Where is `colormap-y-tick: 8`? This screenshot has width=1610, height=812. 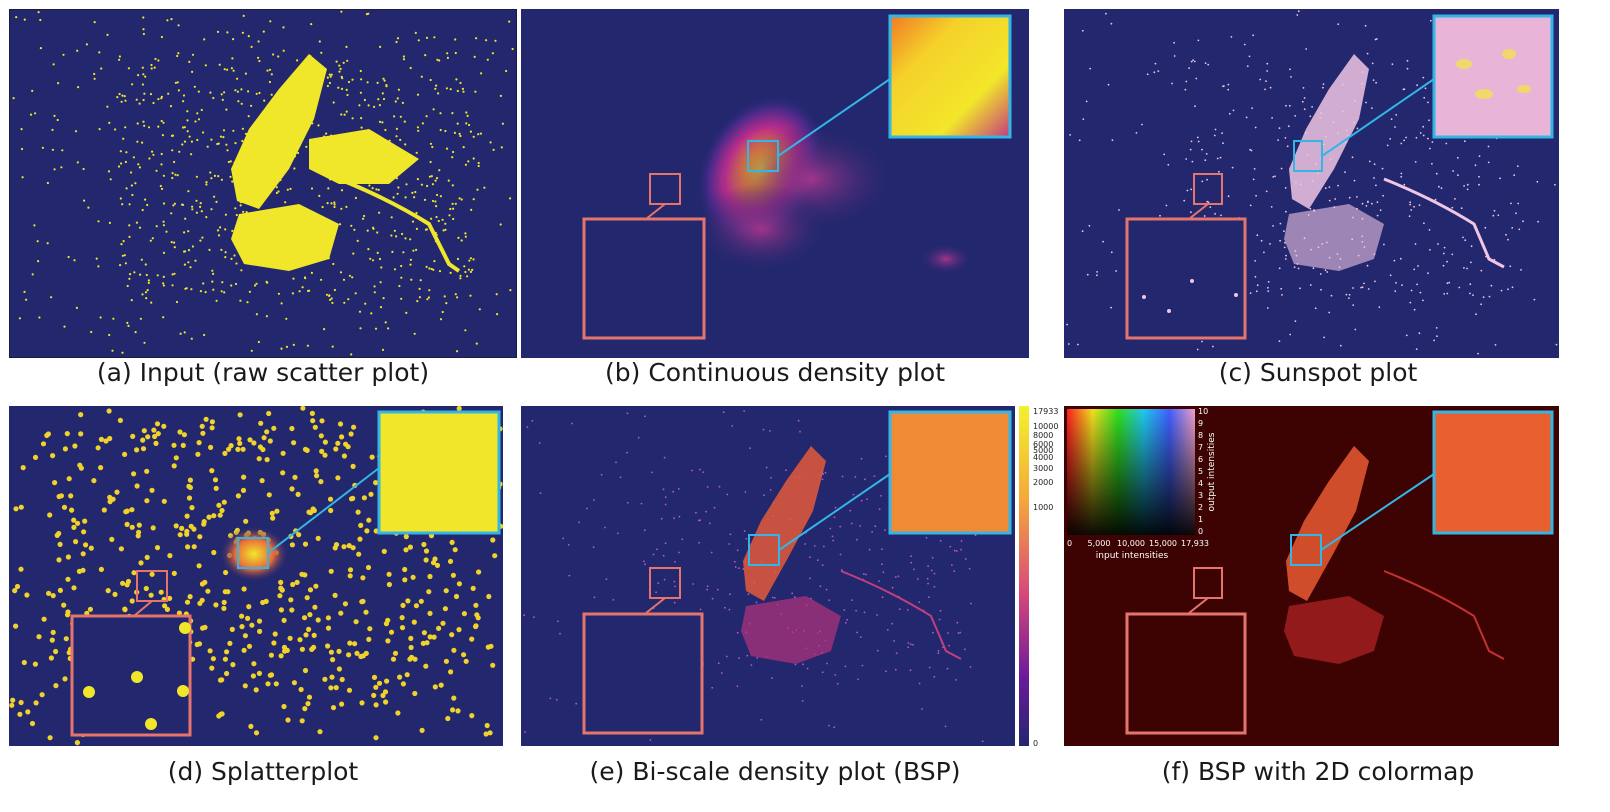 colormap-y-tick: 8 is located at coordinates (1200, 435).